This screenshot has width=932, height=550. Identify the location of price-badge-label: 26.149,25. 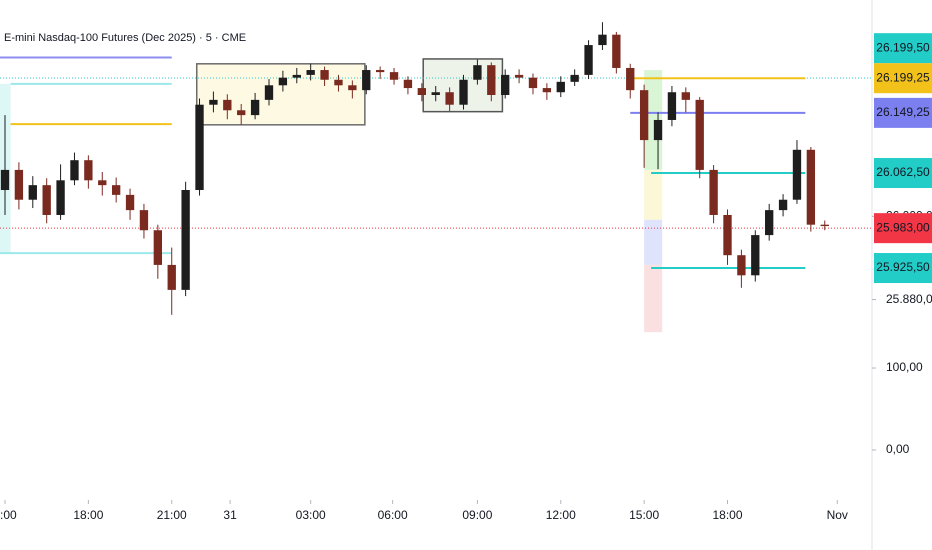
(903, 112).